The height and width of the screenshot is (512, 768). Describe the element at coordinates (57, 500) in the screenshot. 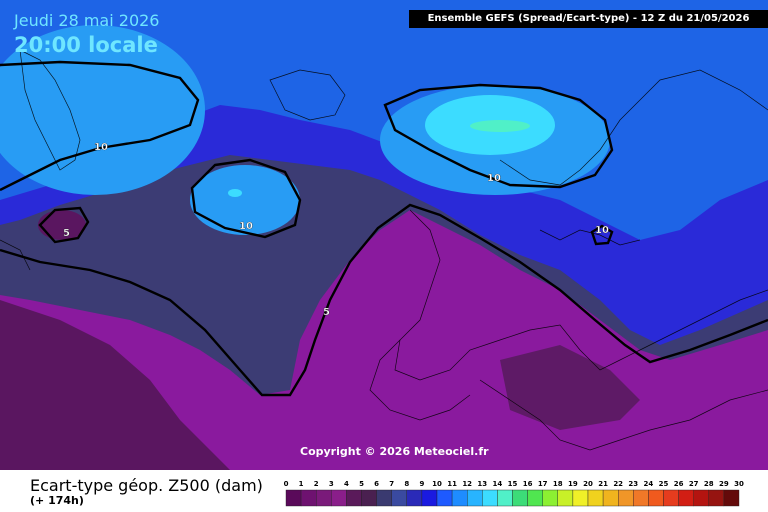

I see `lead-time: (+ 174h)` at that location.